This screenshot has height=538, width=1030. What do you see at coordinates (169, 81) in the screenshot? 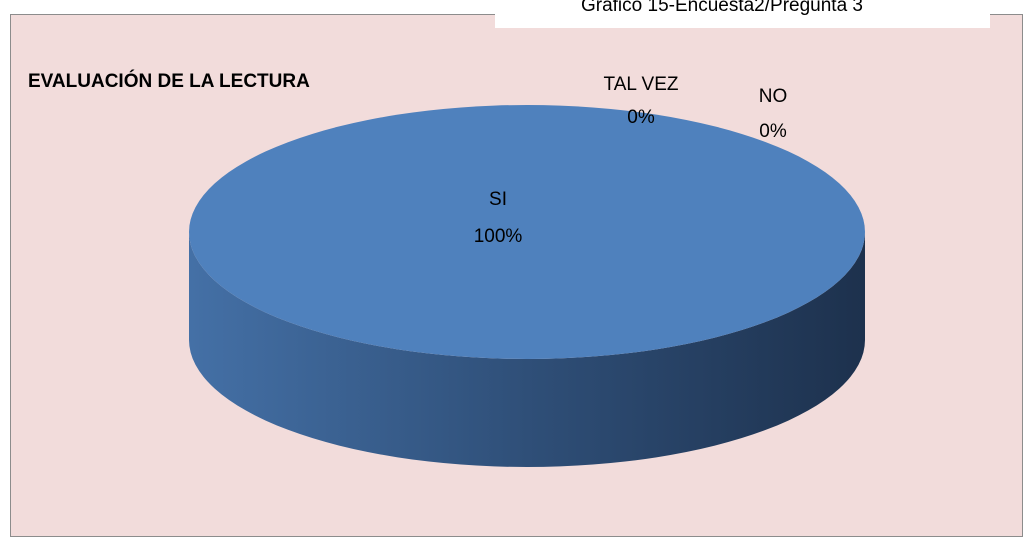
I see `chart-title: EVALUACIÓN DE LA LECTURA` at bounding box center [169, 81].